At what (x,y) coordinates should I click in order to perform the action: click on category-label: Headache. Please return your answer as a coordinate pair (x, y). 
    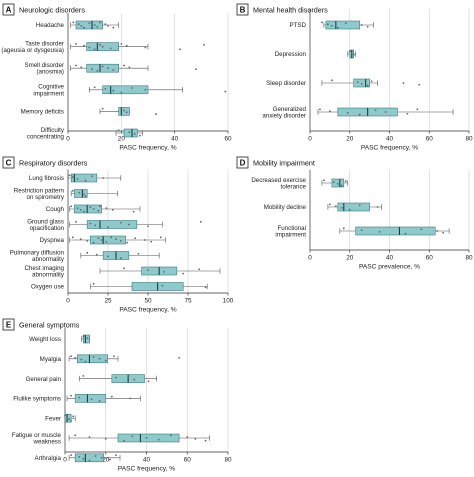
    Looking at the image, I should click on (50, 25).